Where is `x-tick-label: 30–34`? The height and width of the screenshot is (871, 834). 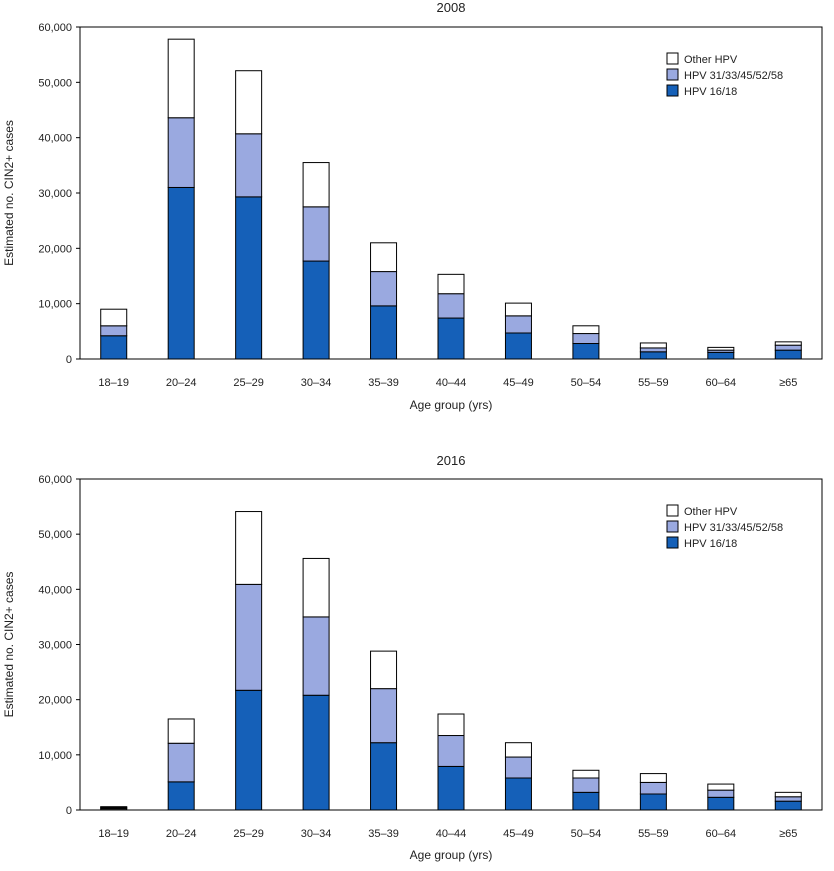
x-tick-label: 30–34 is located at coordinates (316, 383).